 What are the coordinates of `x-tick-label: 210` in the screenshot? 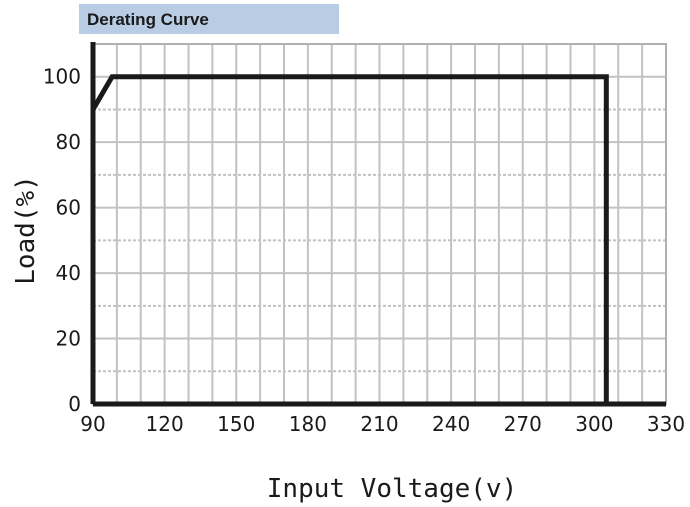 It's located at (379, 424).